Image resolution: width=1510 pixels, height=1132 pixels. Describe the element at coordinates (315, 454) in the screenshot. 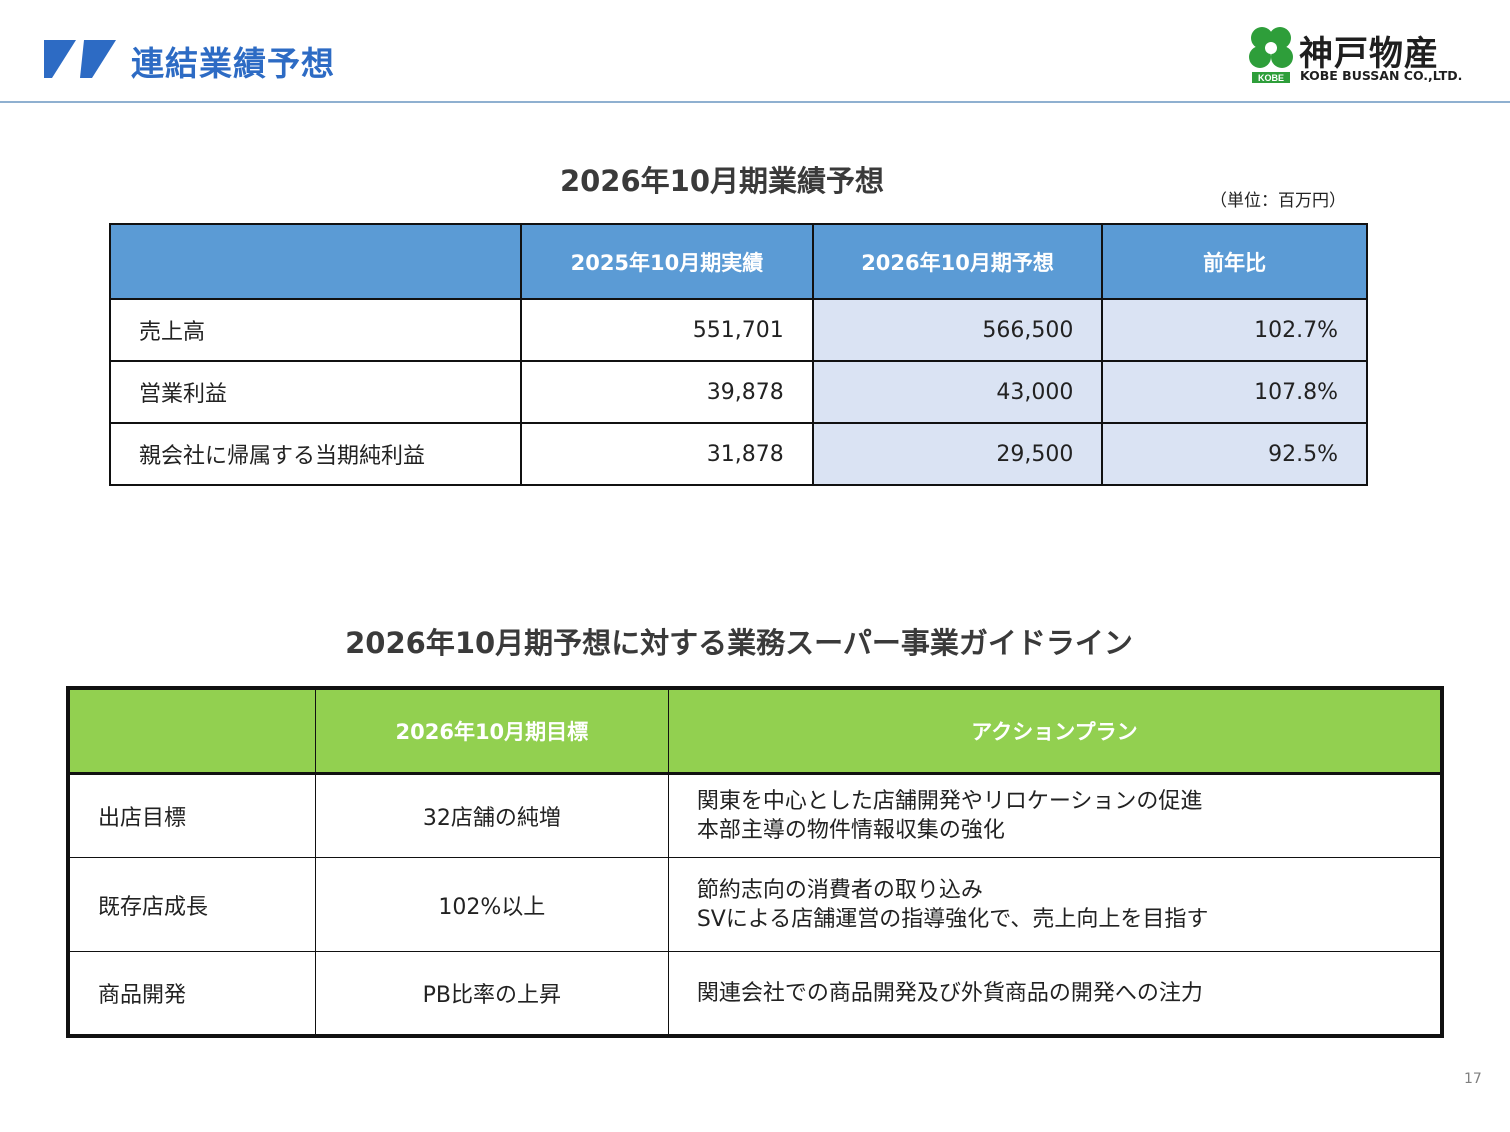

I see `row-label: 親会社に帰属する当期純利益` at that location.